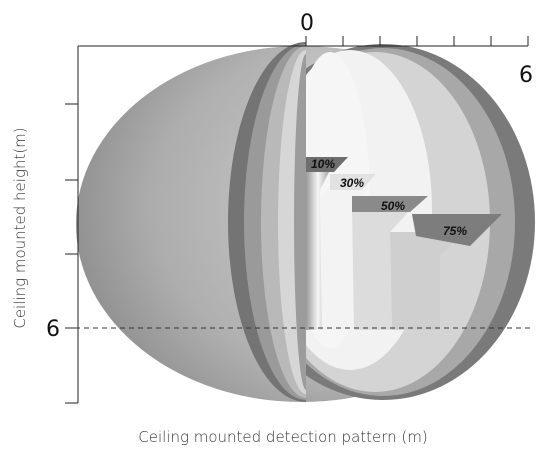 This screenshot has width=538, height=449. Describe the element at coordinates (386, 250) in the screenshot. I see `stepped-cutaway` at that location.